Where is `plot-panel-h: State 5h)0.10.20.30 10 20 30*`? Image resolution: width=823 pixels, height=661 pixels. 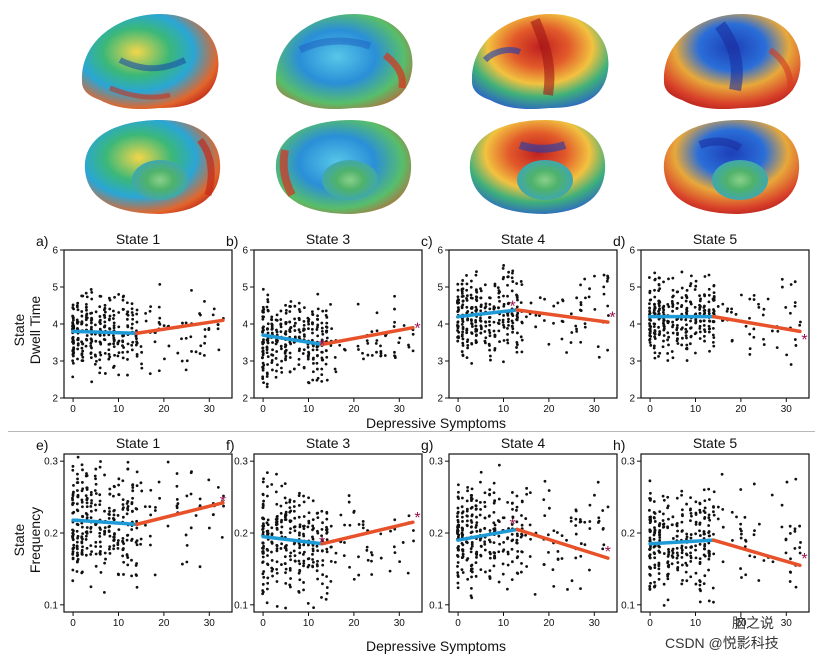 plot-panel-h: State 5h)0.10.20.30 10 20 30* is located at coordinates (711, 532).